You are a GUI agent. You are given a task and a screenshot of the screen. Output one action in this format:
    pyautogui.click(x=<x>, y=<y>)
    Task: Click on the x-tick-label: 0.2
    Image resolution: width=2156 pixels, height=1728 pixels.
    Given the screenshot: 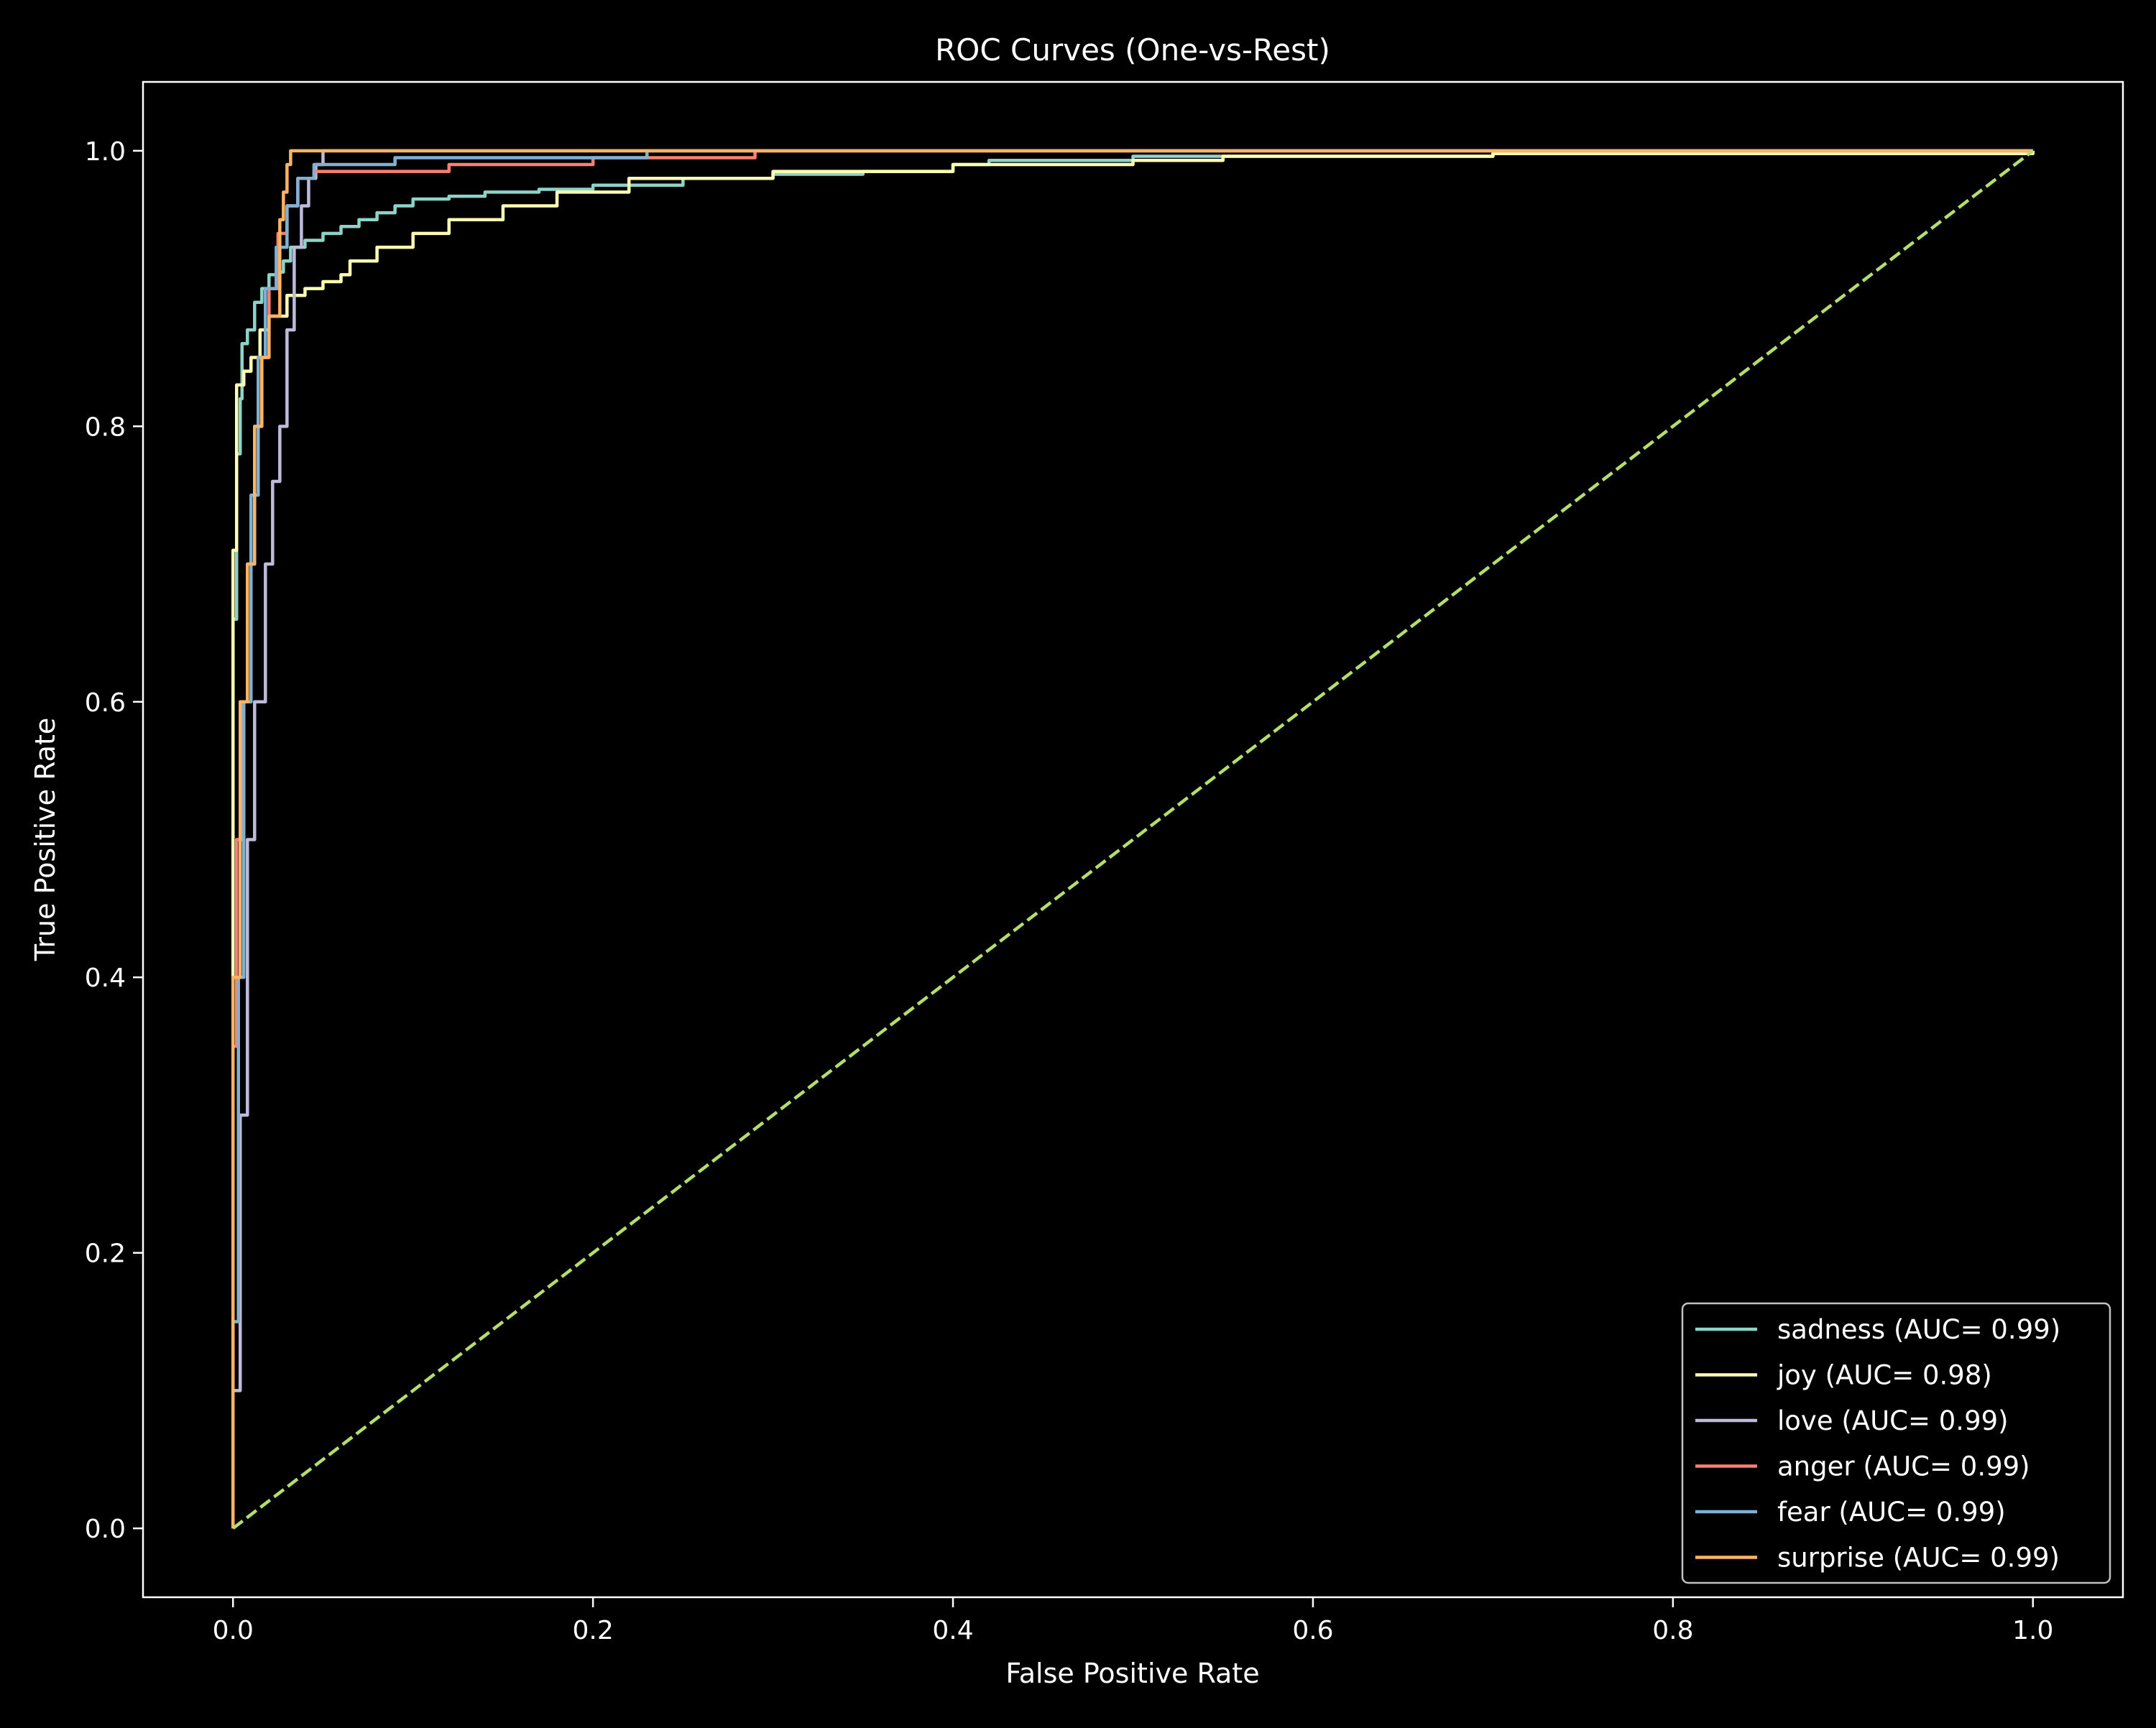 What is the action you would take?
    pyautogui.click(x=593, y=1631)
    